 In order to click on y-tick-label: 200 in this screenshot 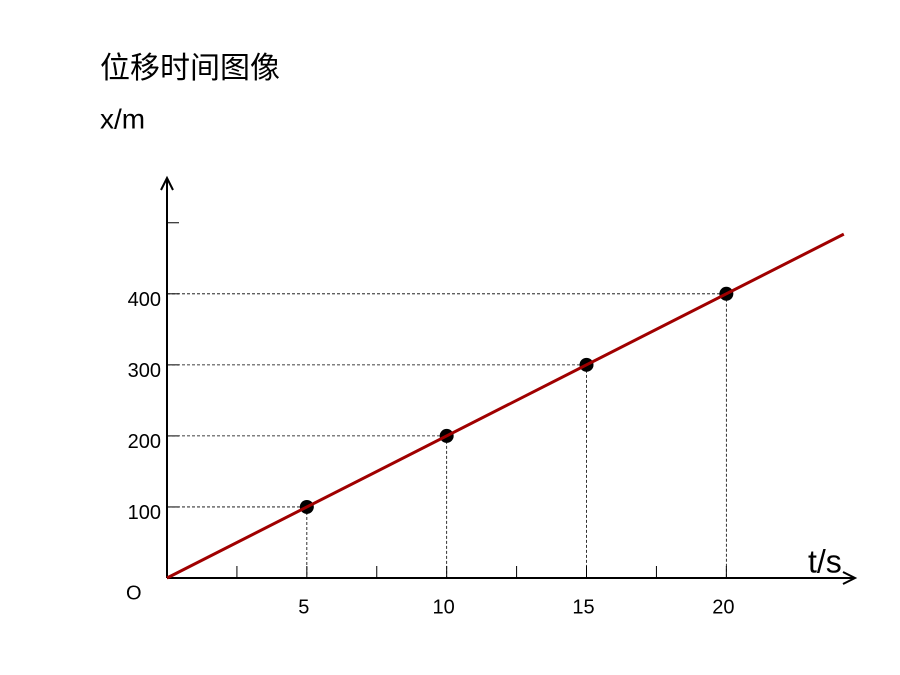, I will do `click(144, 442)`.